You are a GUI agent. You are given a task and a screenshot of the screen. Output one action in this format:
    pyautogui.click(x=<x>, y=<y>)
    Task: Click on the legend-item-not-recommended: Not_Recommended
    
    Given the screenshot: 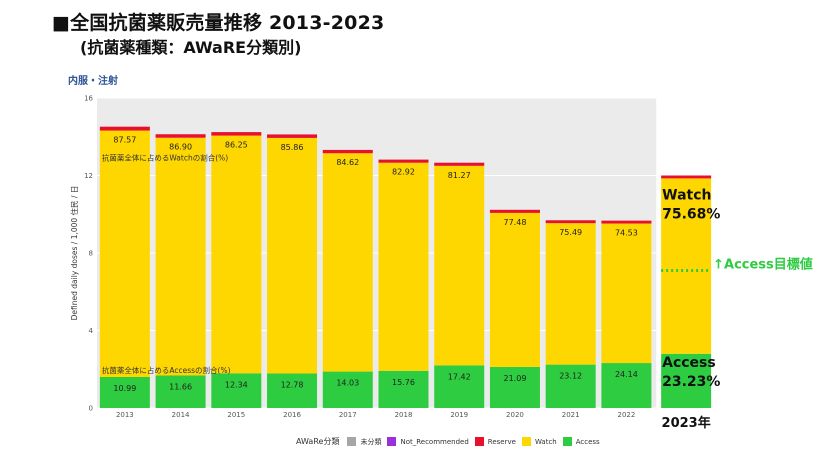 What is the action you would take?
    pyautogui.click(x=428, y=441)
    